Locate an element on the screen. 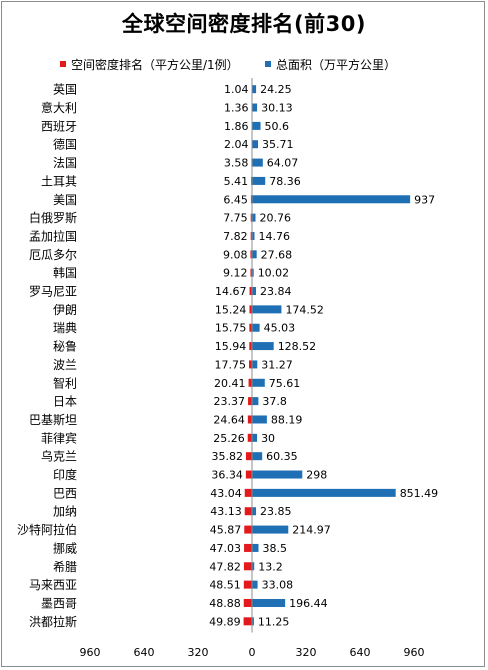  category-label: 挪威 is located at coordinates (65, 548).